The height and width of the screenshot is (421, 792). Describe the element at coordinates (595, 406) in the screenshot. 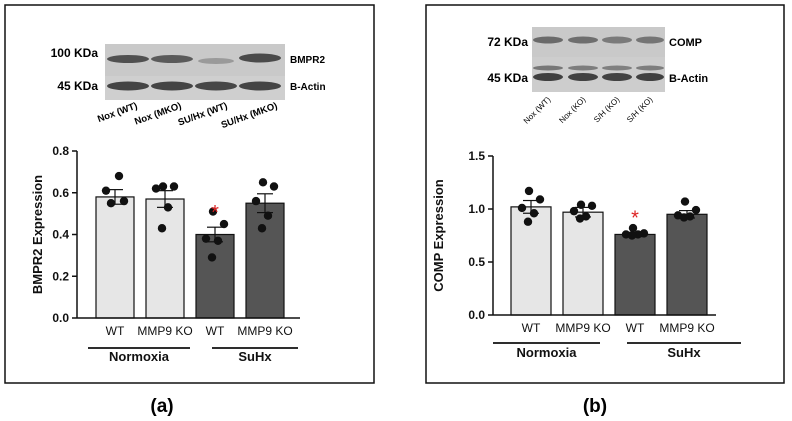

I see `panel-label-b: (b)` at that location.